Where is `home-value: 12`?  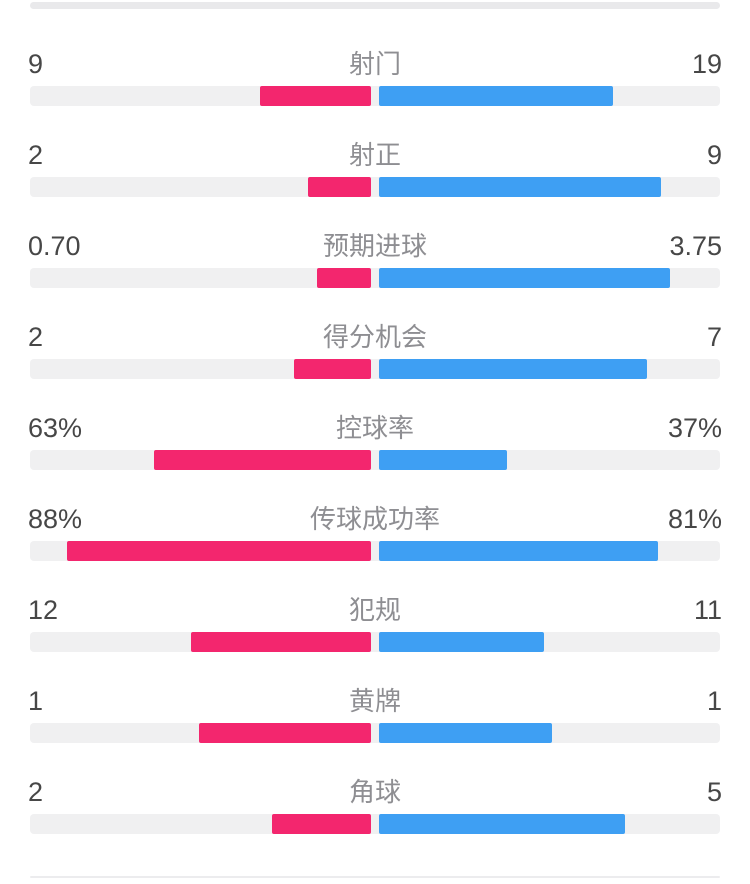
home-value: 12 is located at coordinates (43, 610).